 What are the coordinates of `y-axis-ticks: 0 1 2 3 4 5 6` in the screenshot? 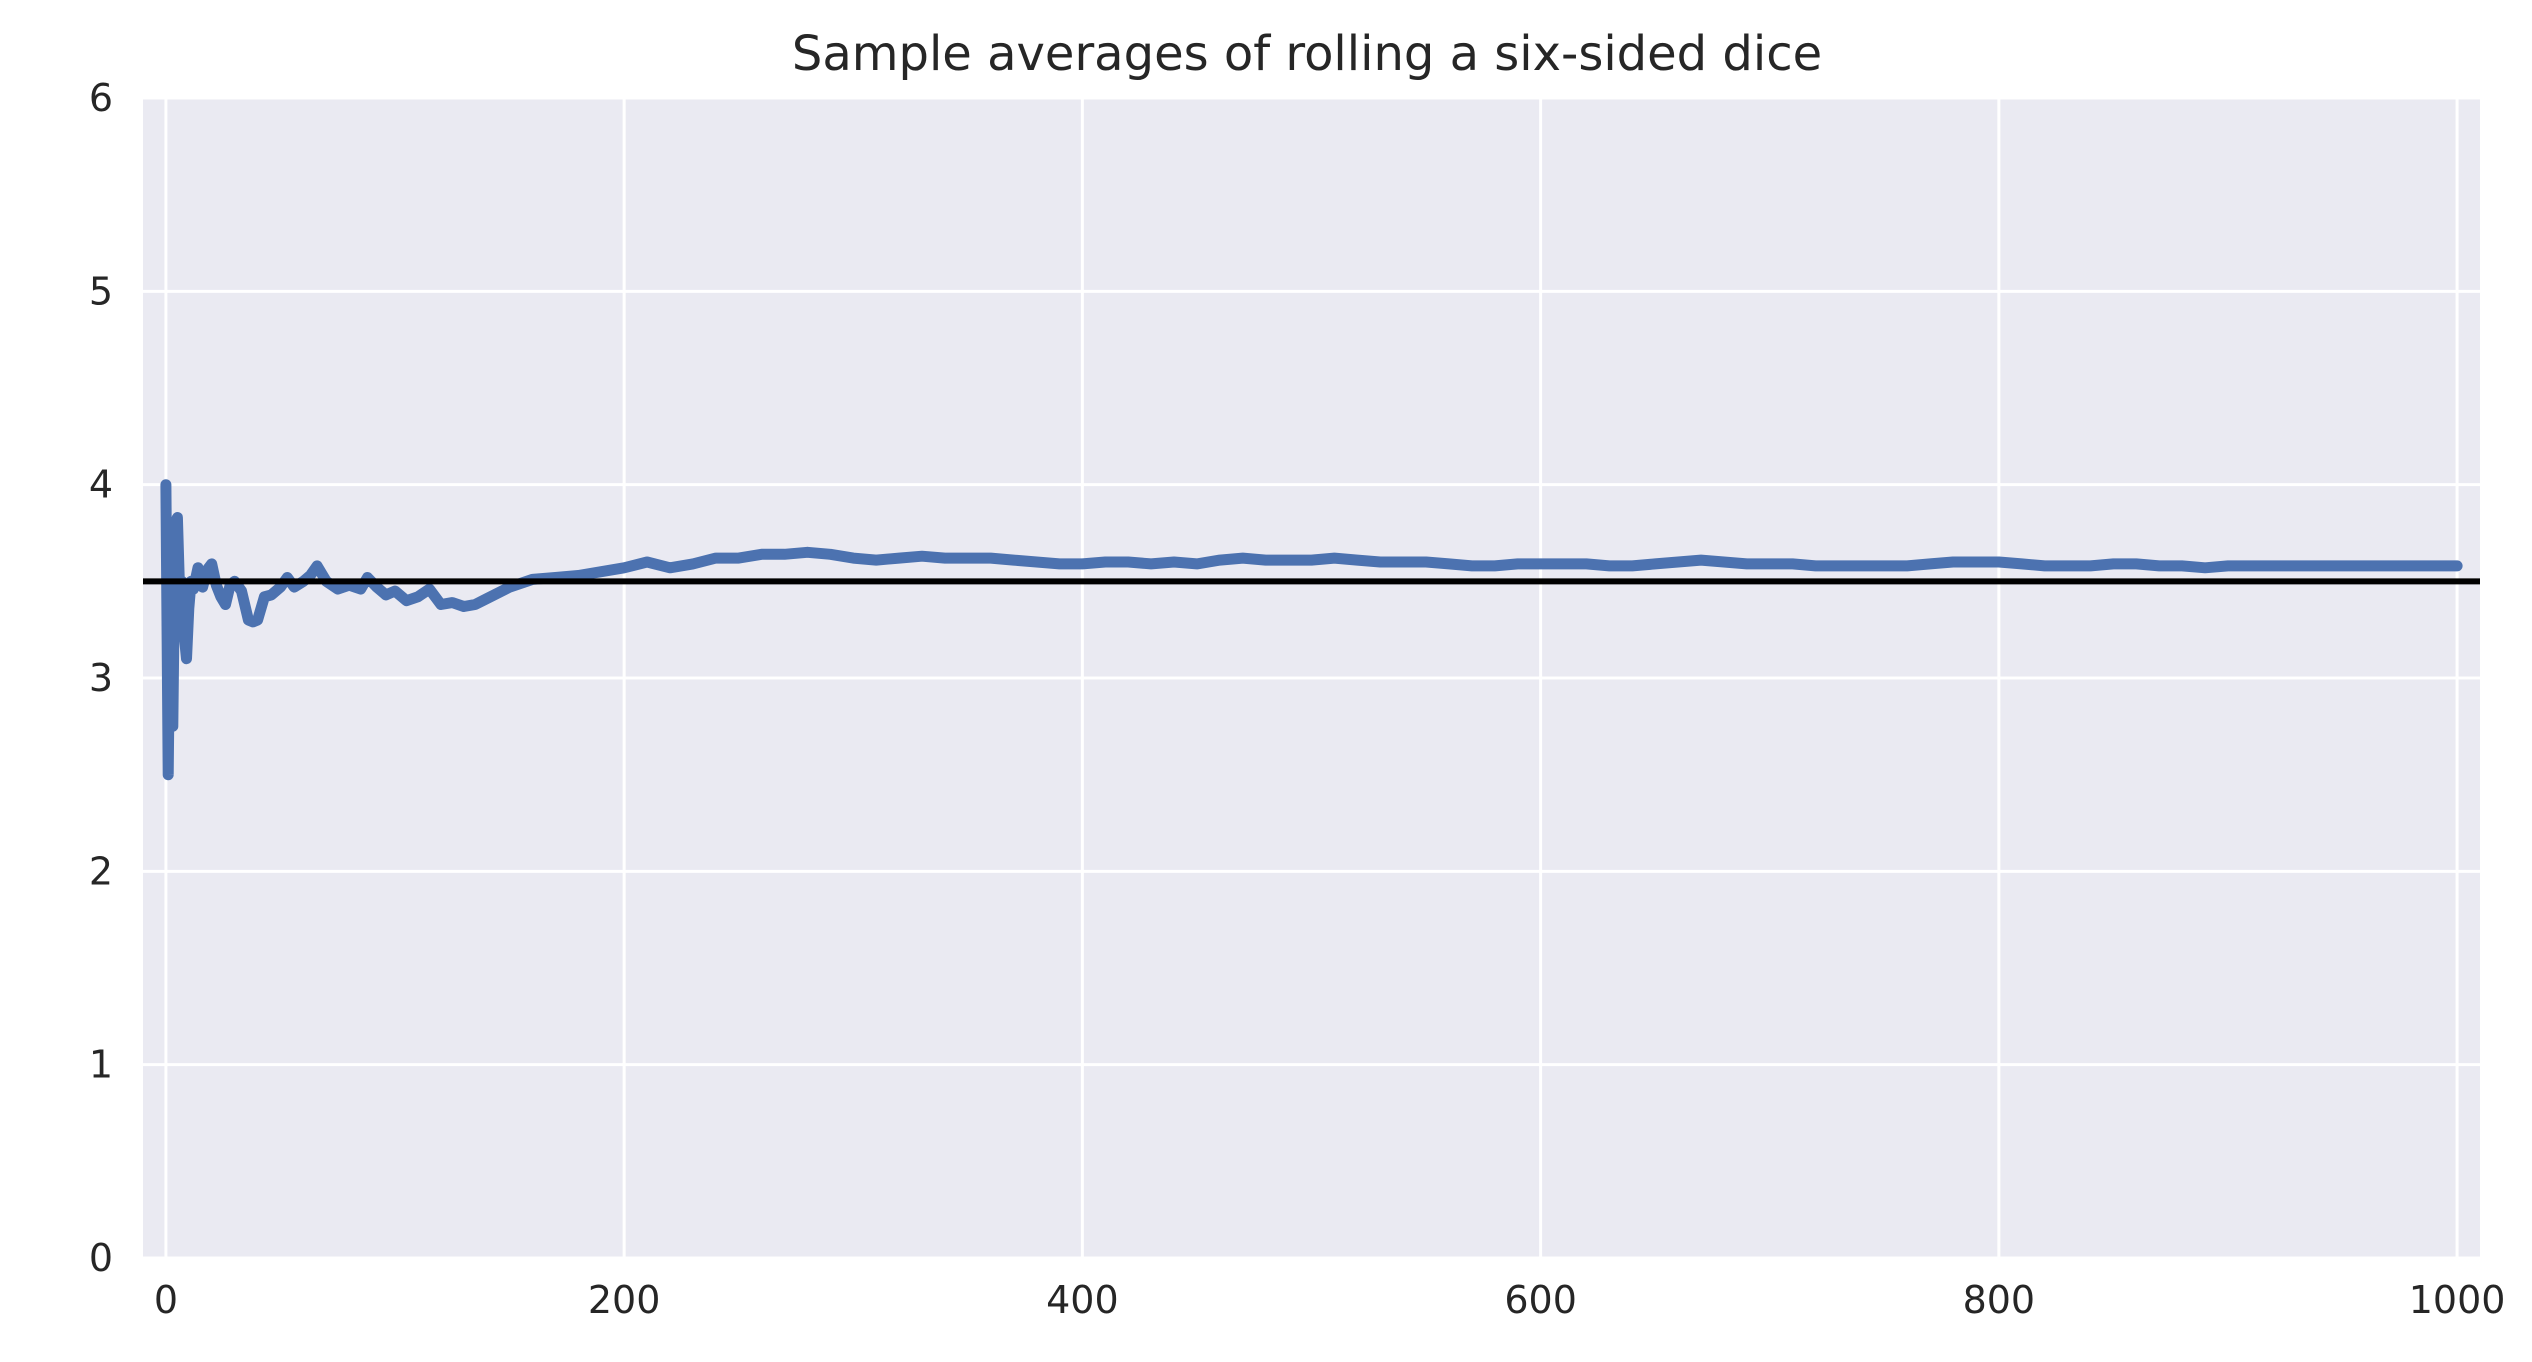 It's located at (101, 678).